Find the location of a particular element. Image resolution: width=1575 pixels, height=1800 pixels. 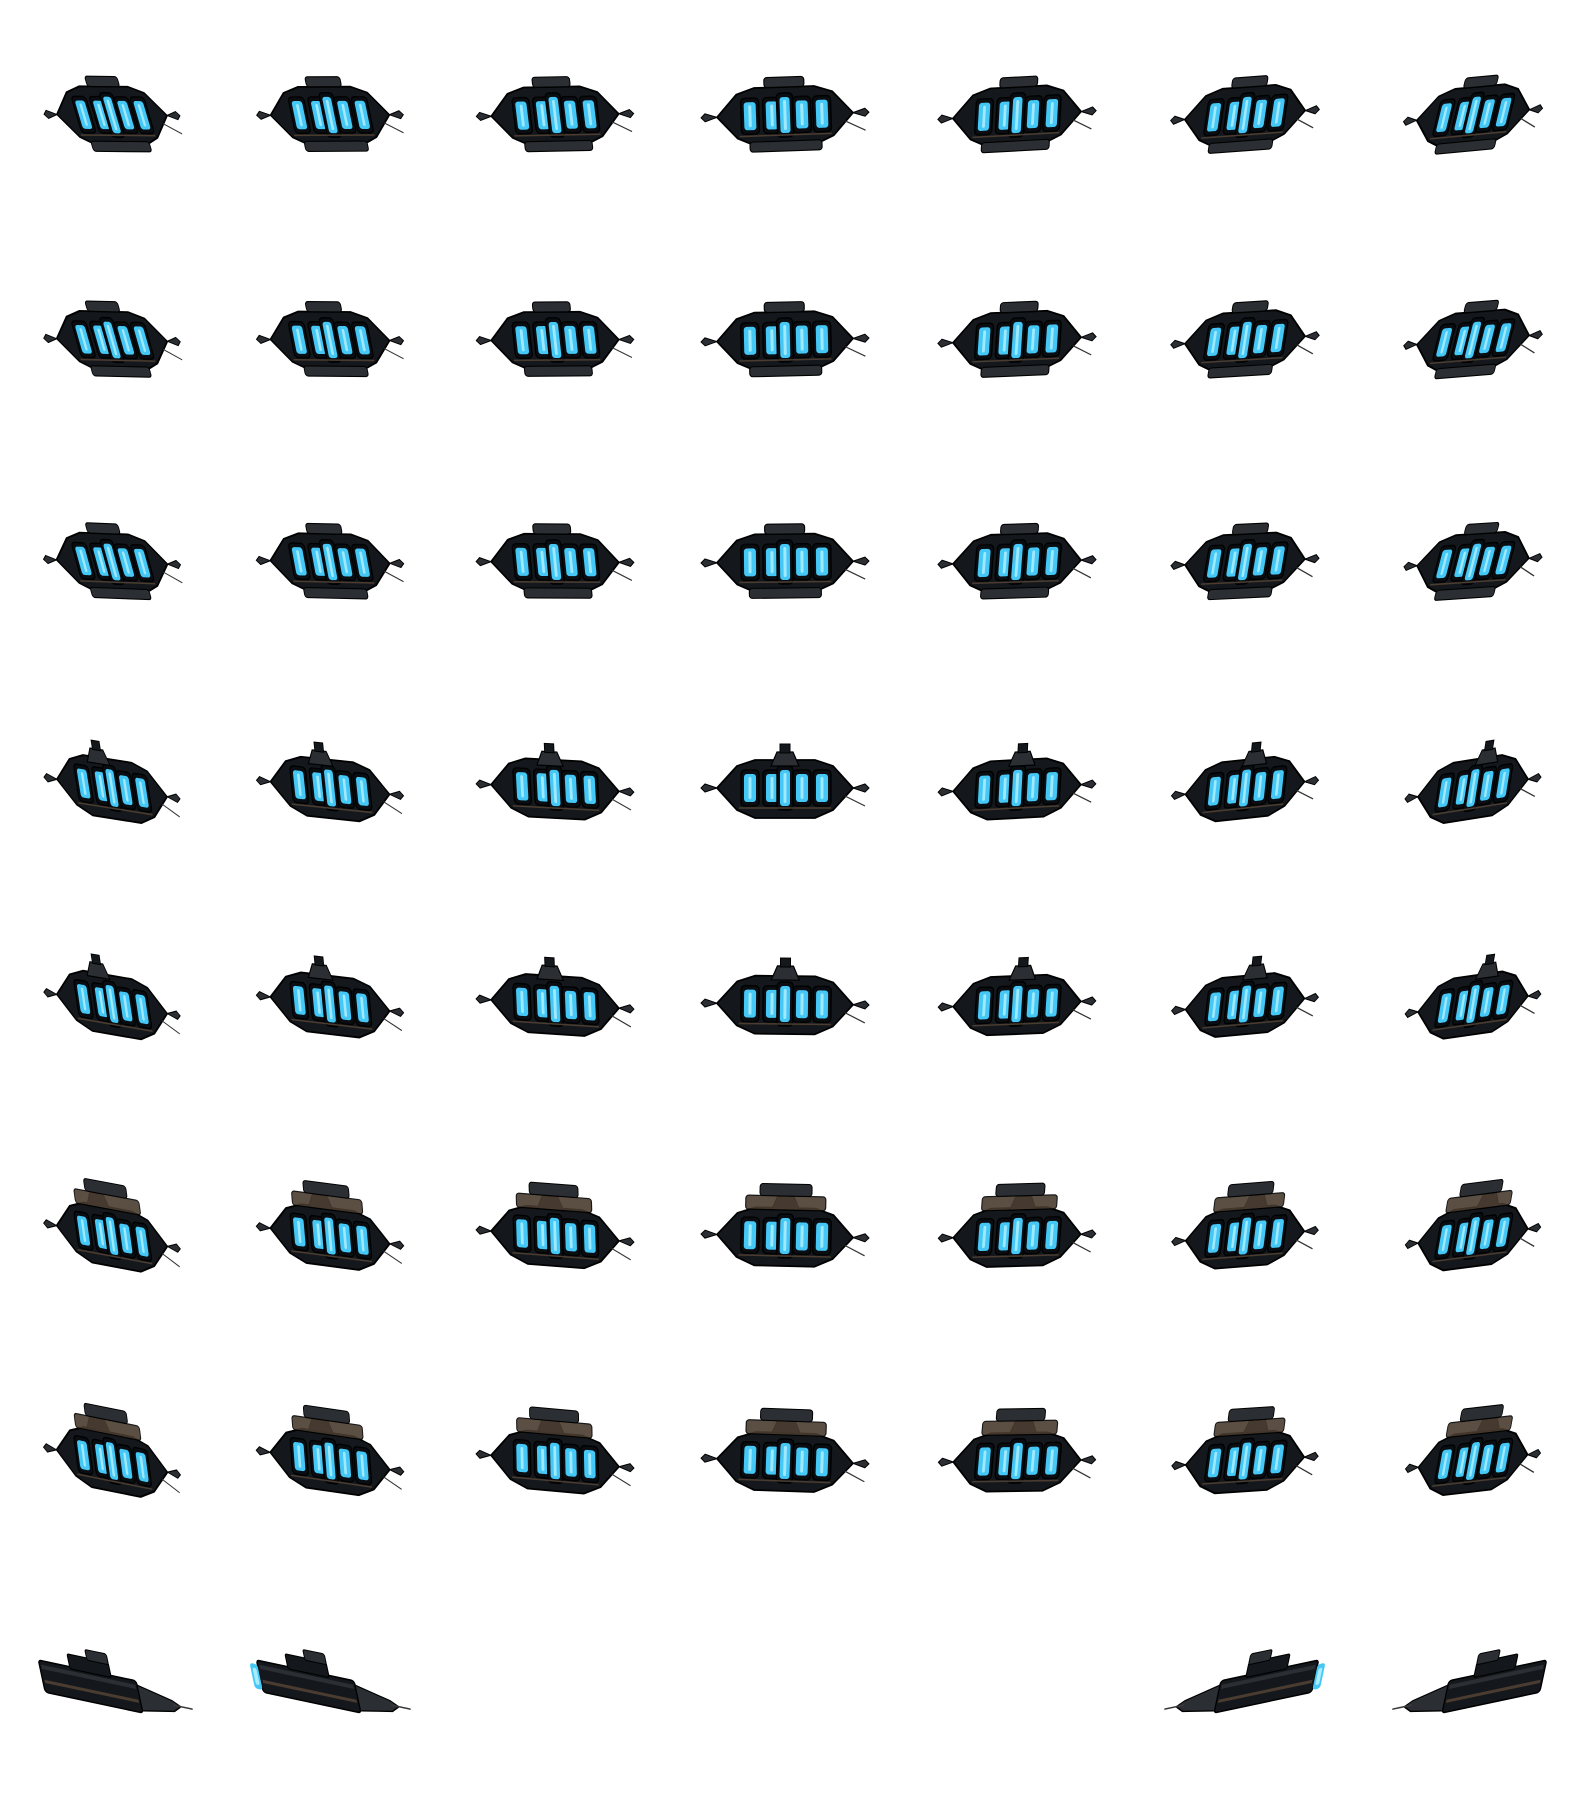

sprite-frame-r8-c2 is located at coordinates (330, 1690).